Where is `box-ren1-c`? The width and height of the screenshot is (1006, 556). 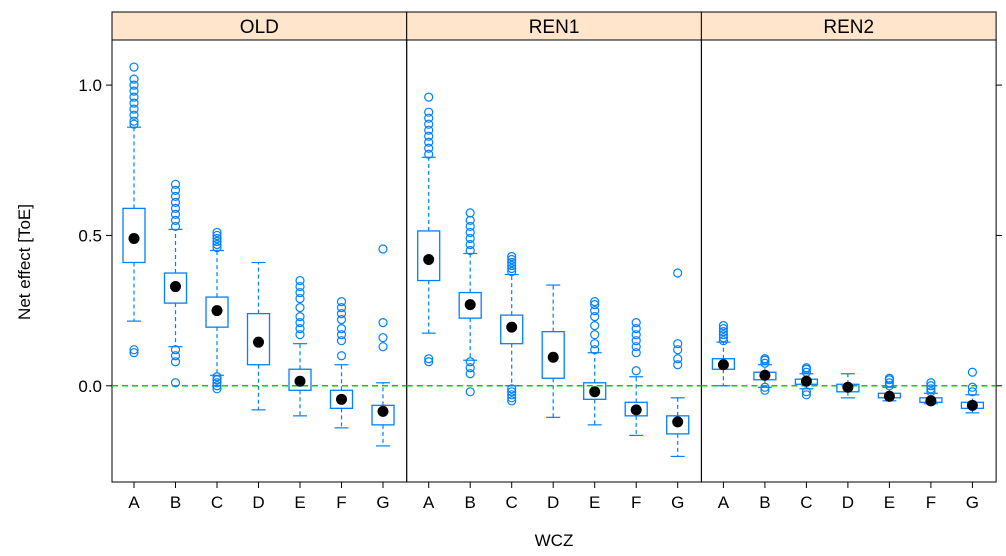
box-ren1-c is located at coordinates (512, 328).